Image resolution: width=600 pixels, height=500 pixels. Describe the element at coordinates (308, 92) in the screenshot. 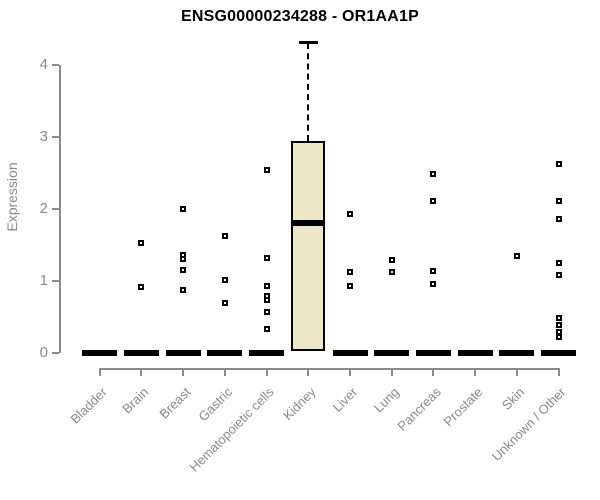

I see `whisker-line` at that location.